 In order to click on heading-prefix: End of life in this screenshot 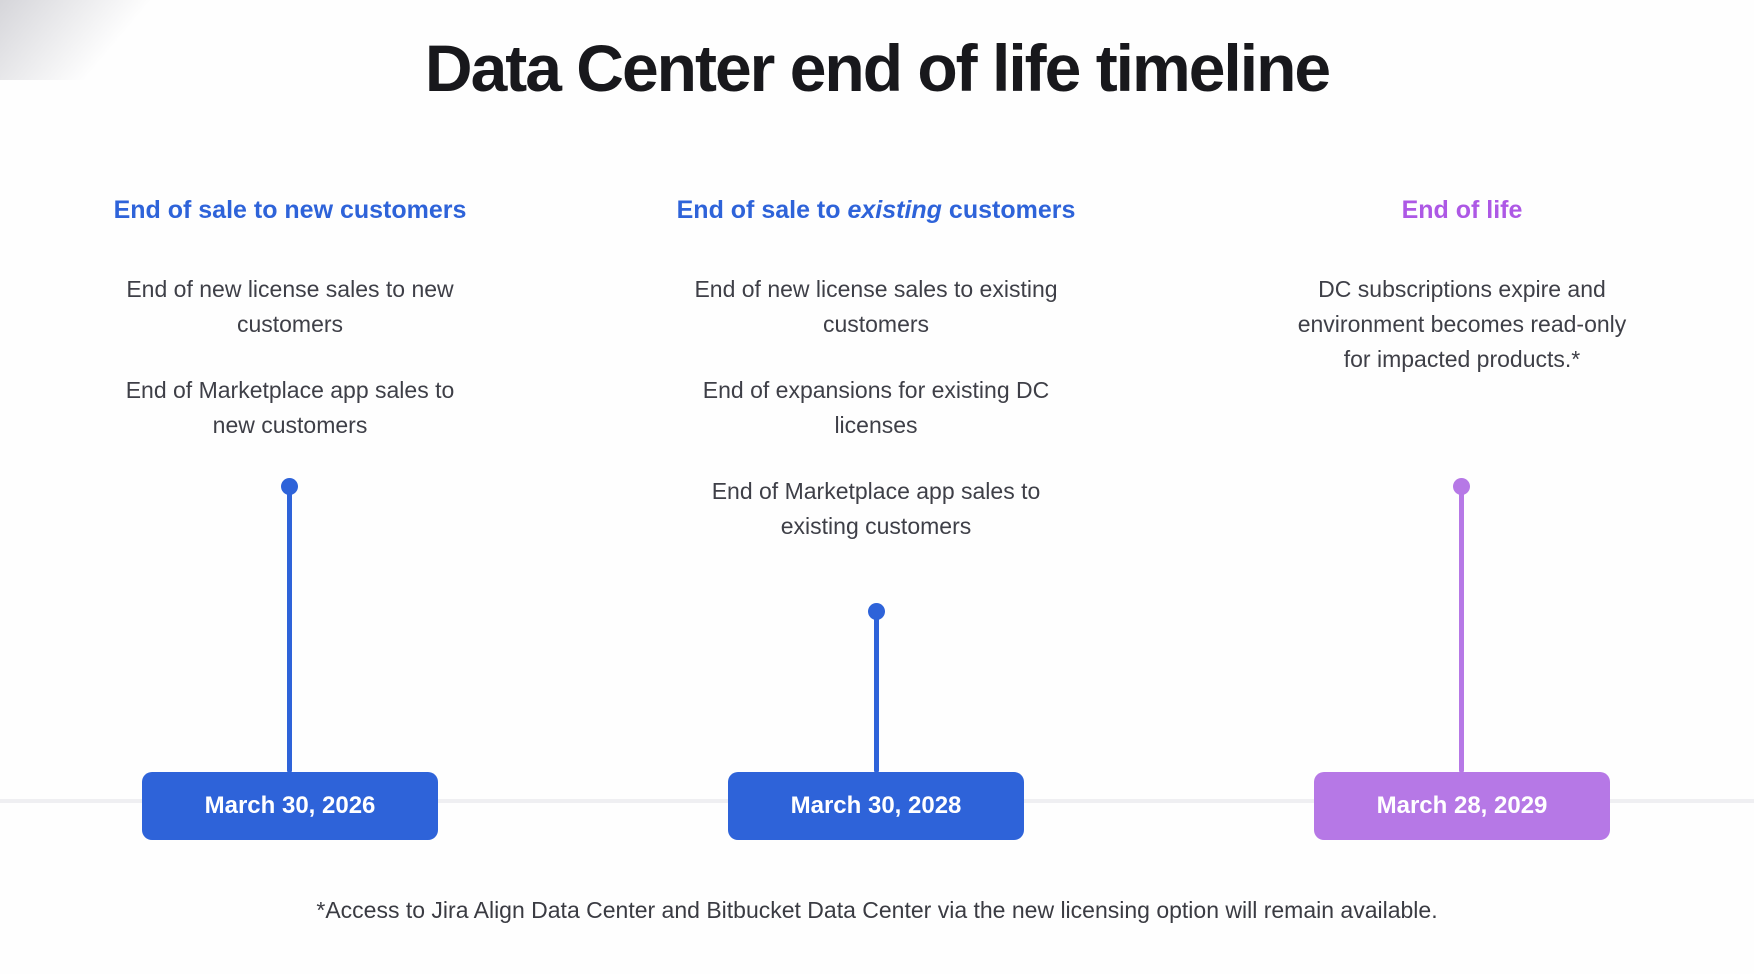, I will do `click(1462, 210)`.